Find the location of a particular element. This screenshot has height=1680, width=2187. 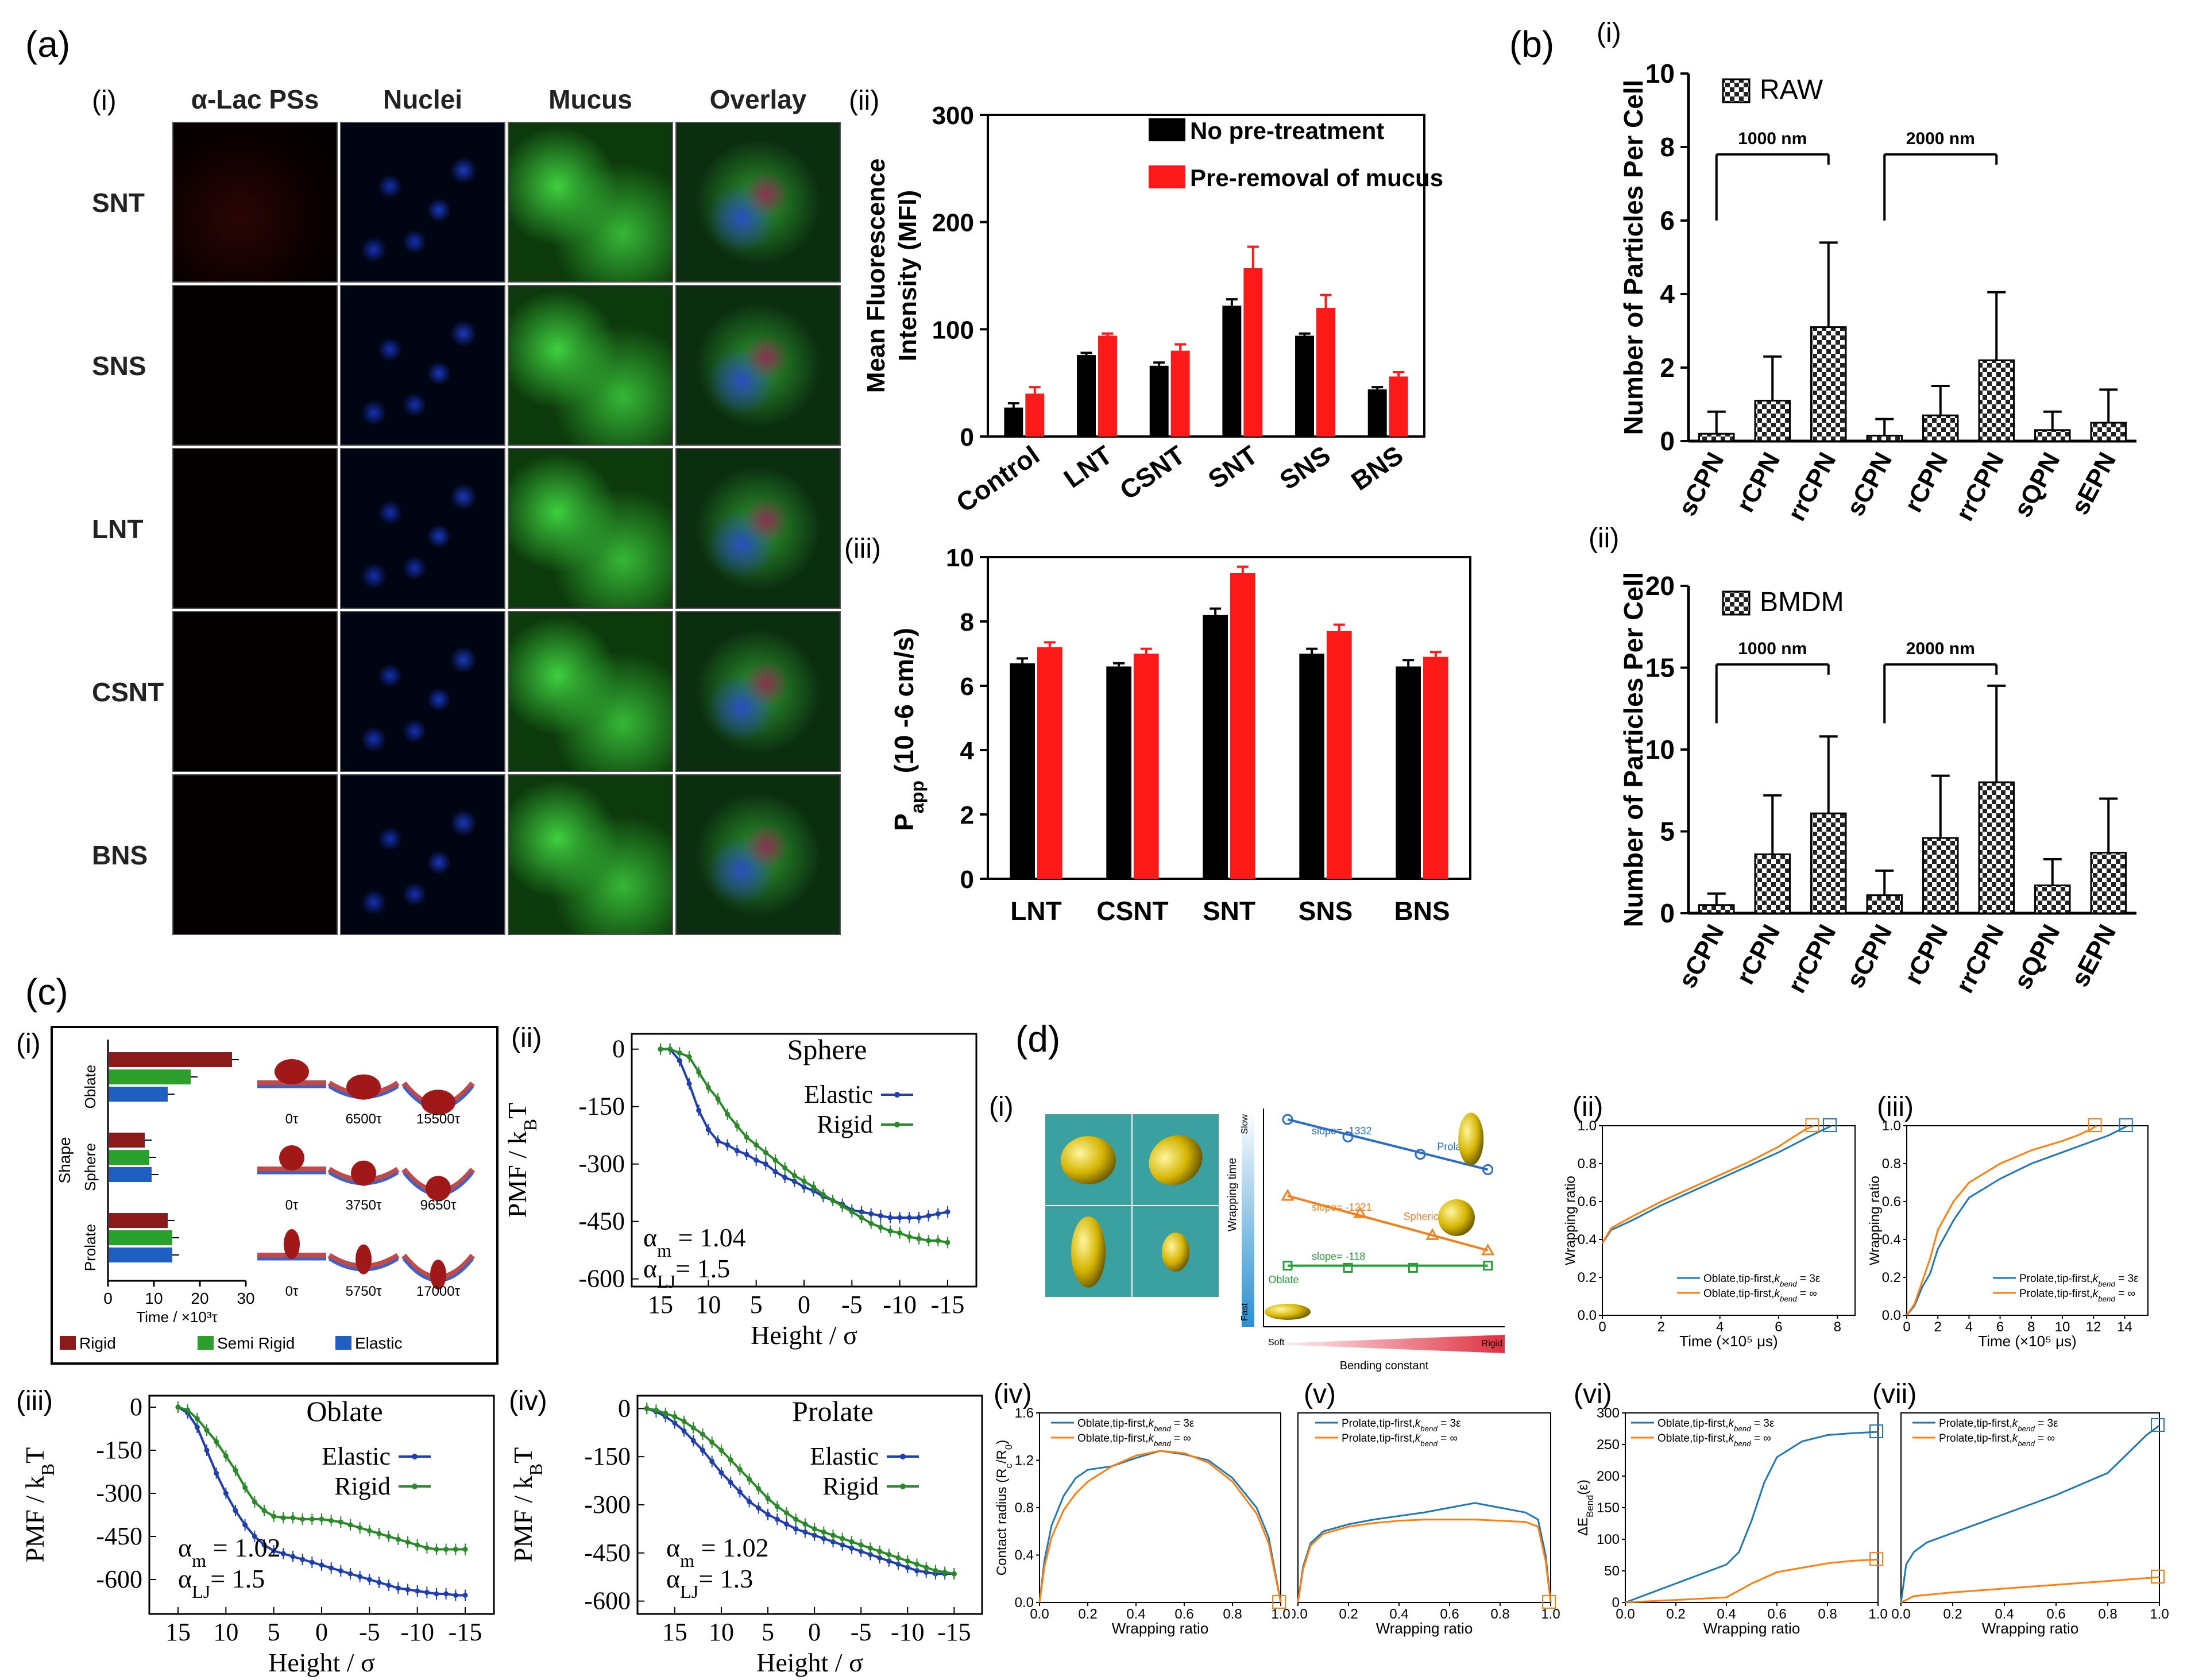

text-span: = 1.02 is located at coordinates (731, 1547).